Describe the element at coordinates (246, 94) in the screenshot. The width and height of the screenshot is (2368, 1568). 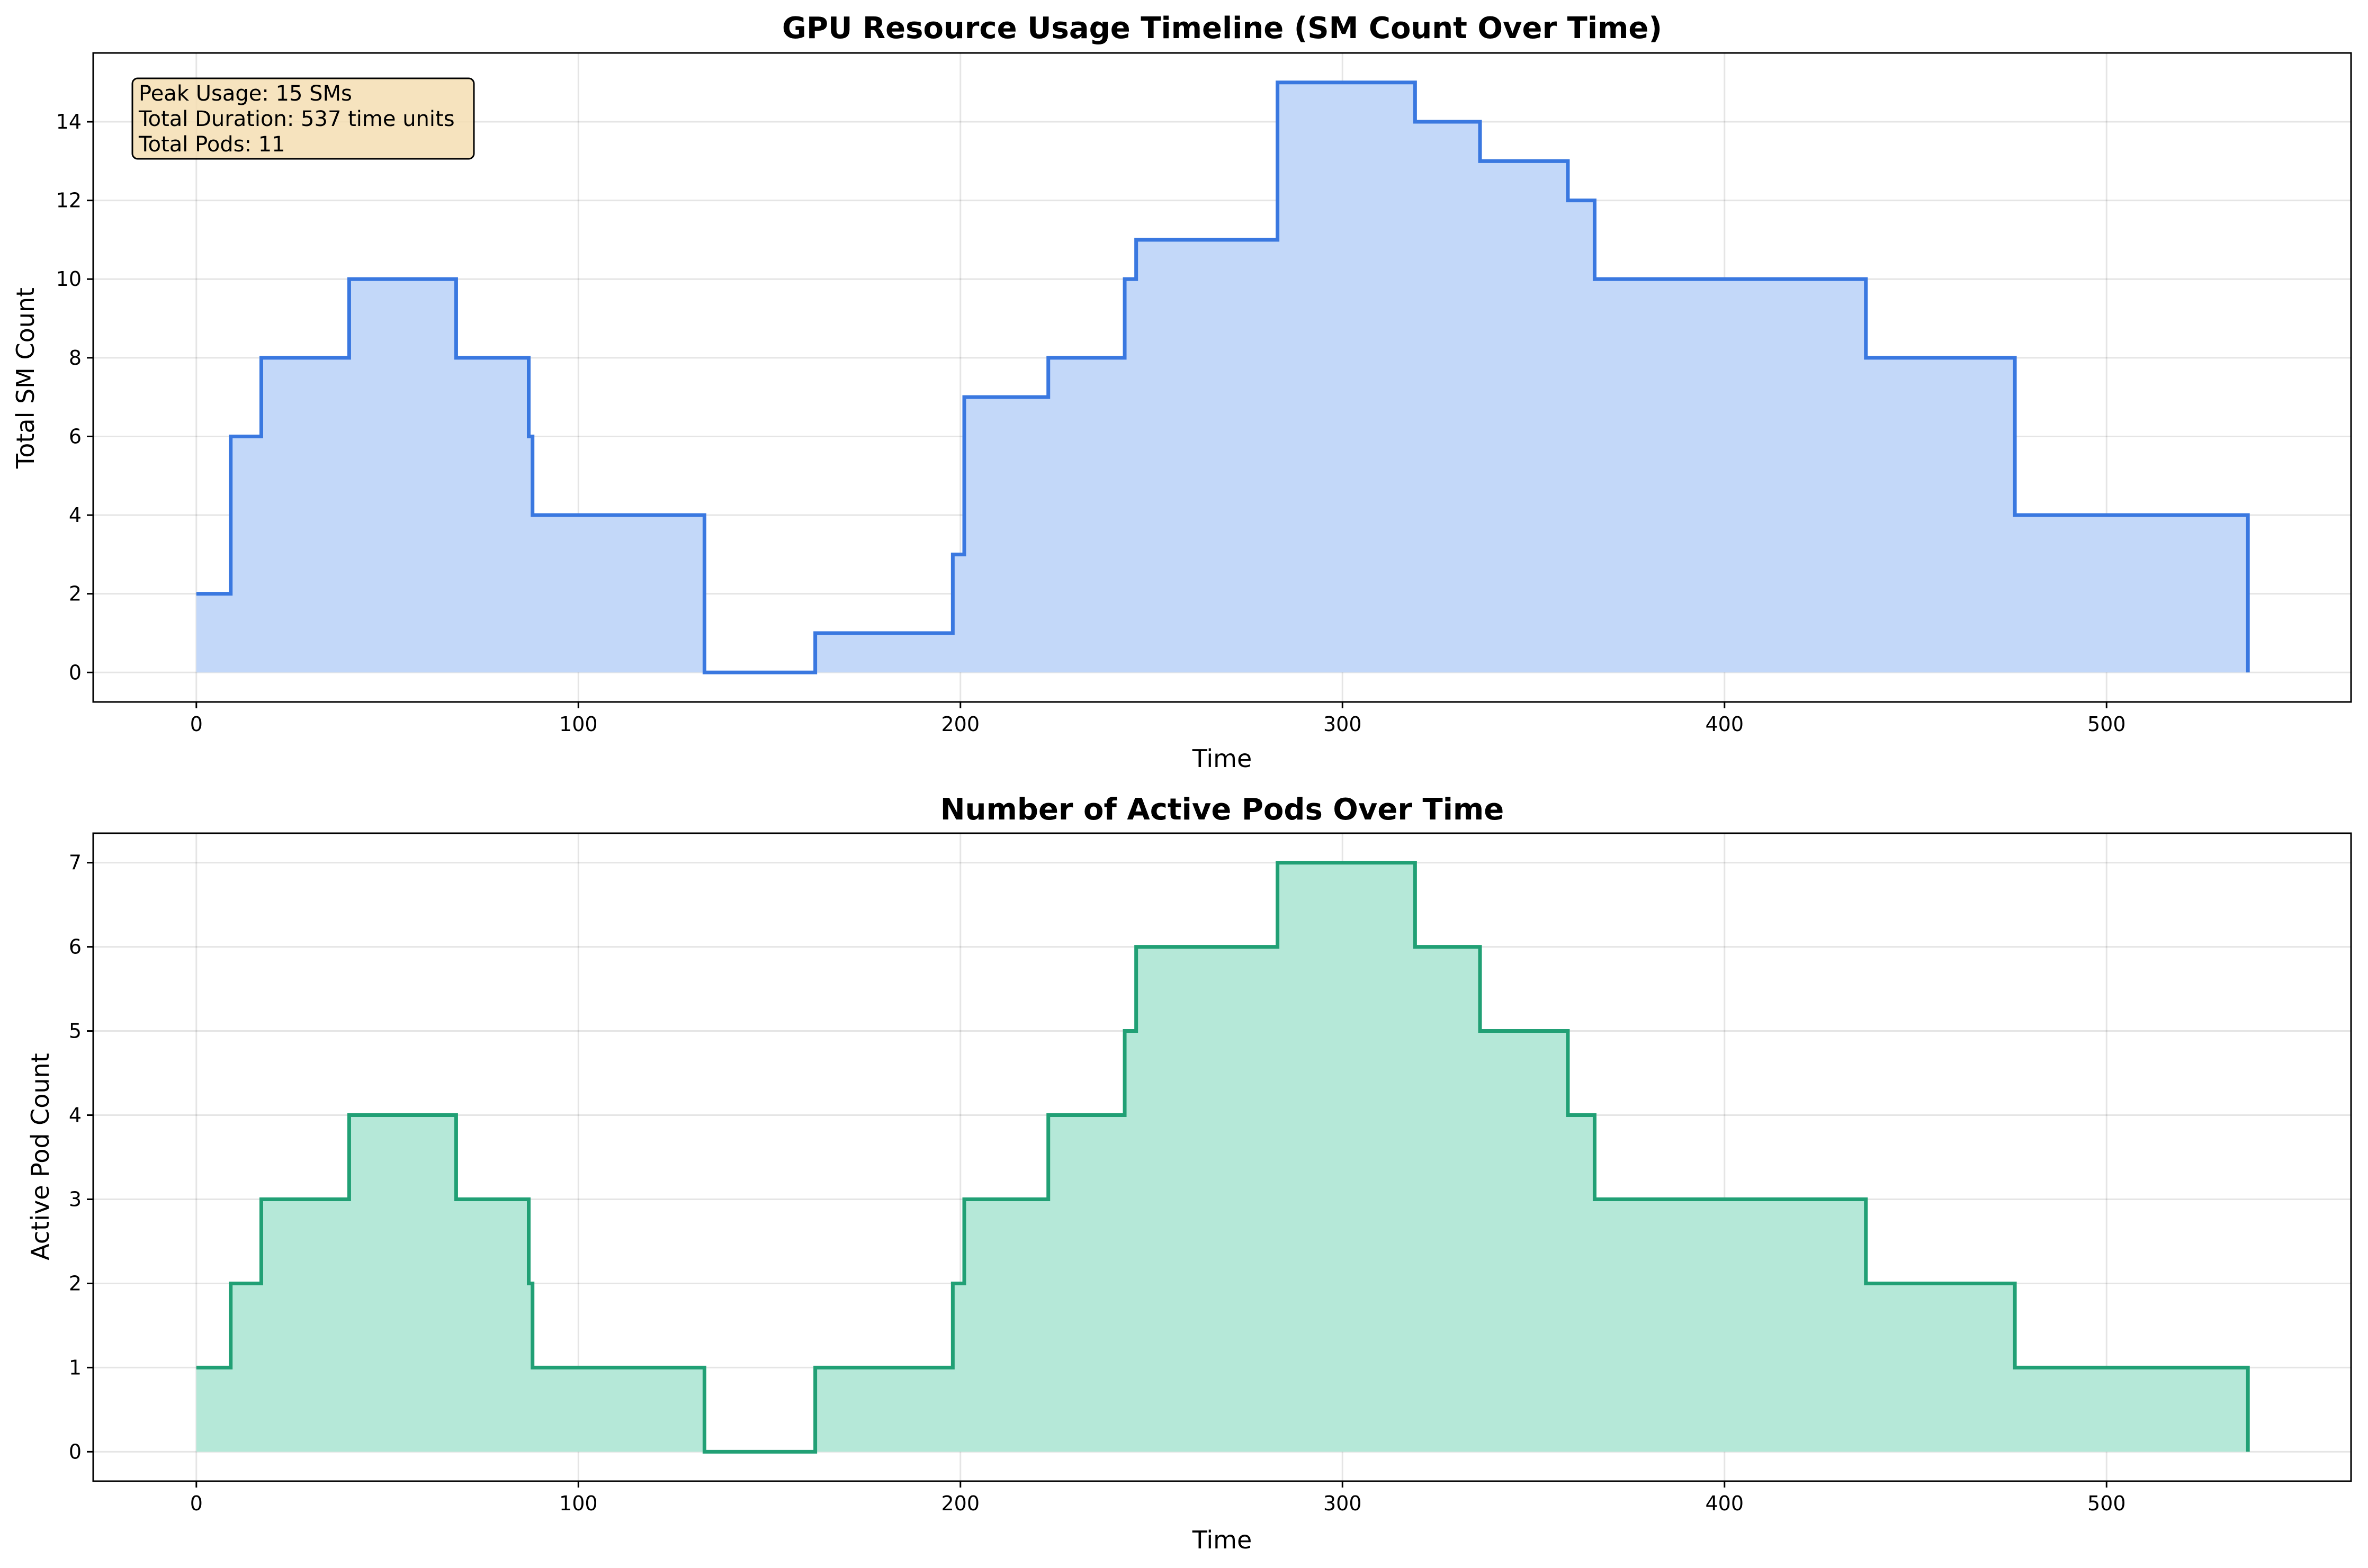
I see `annotation-peak: Peak Usage: 15 SMs` at that location.